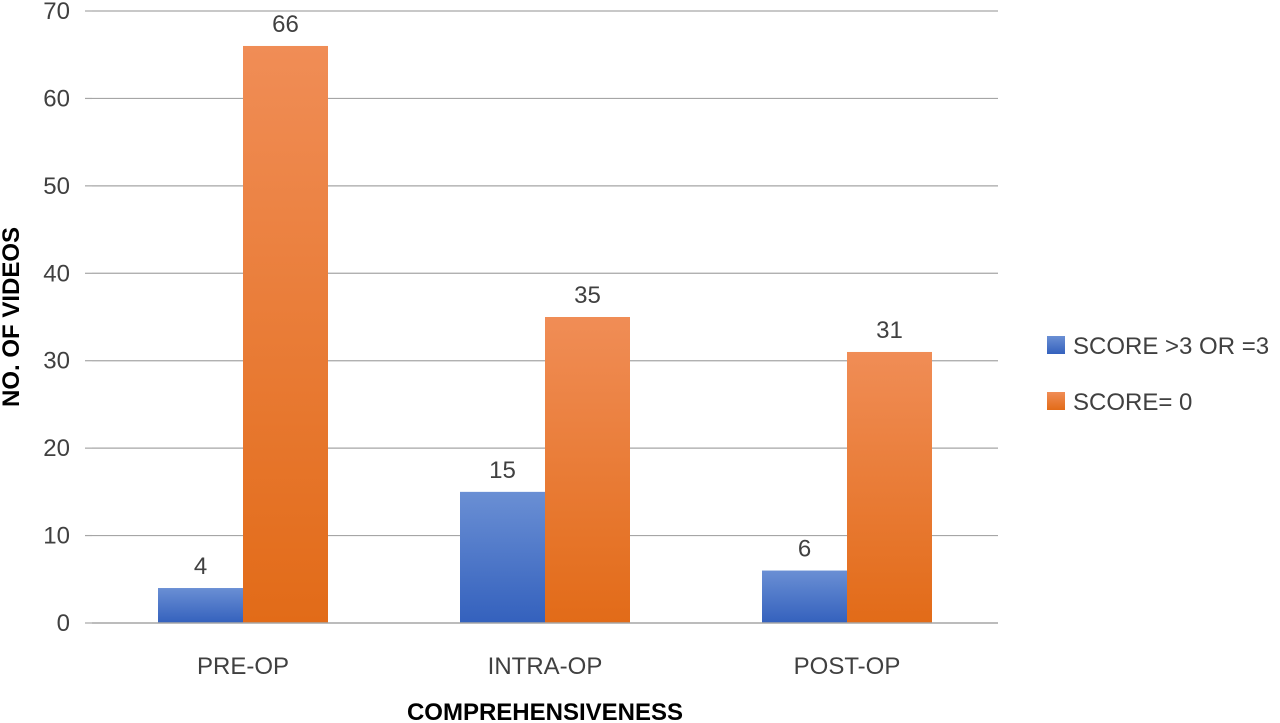 The height and width of the screenshot is (723, 1280). Describe the element at coordinates (1171, 346) in the screenshot. I see `legend-label: SCORE >3 OR =3` at that location.